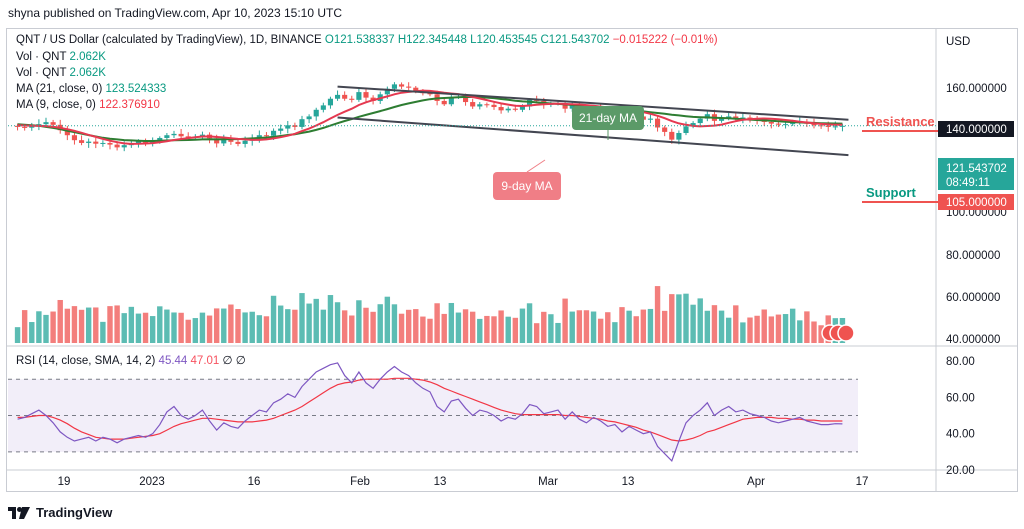  I want to click on legend-ma21: MA (21, close, 0) 123.524333, so click(91, 89).